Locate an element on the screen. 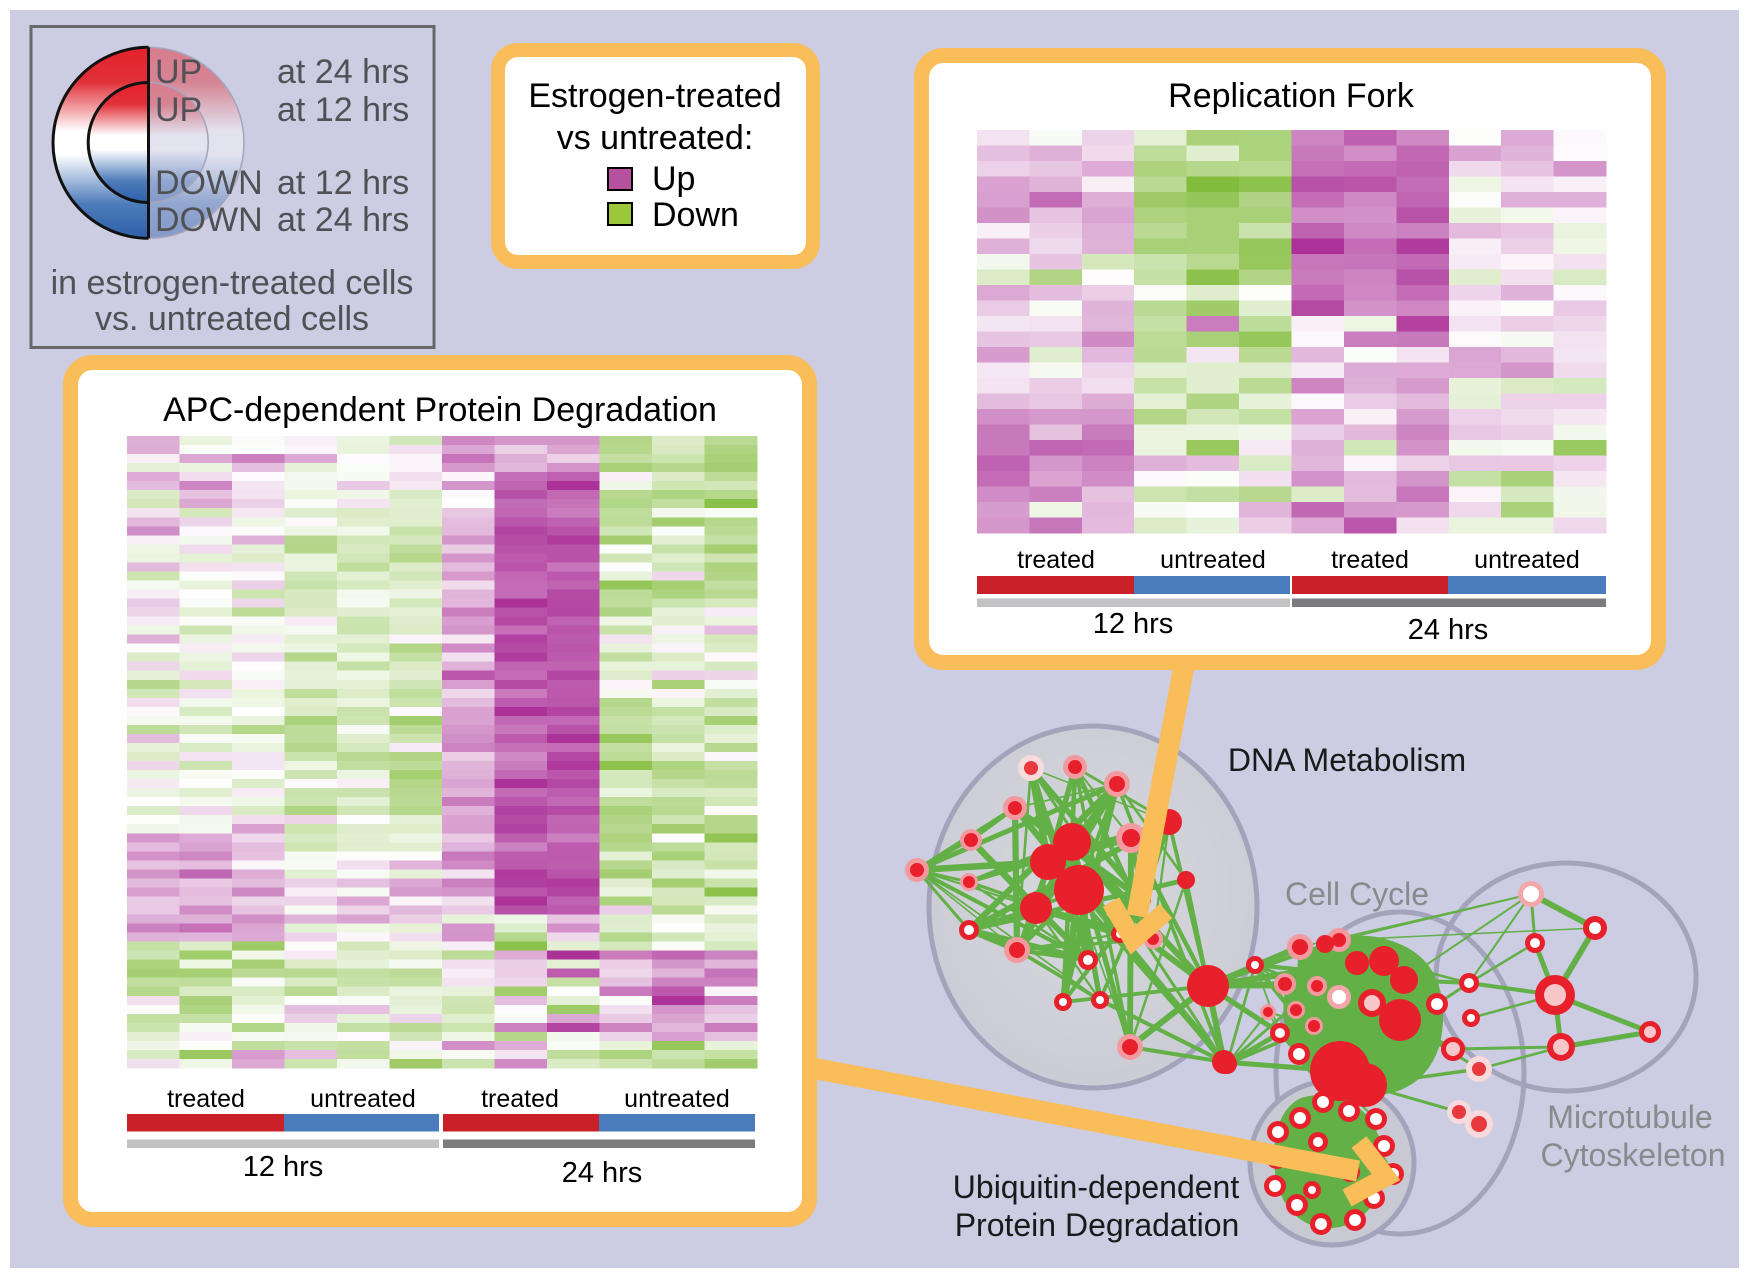 The height and width of the screenshot is (1279, 1750). svg-text: vs. untreated cells is located at coordinates (232, 319).